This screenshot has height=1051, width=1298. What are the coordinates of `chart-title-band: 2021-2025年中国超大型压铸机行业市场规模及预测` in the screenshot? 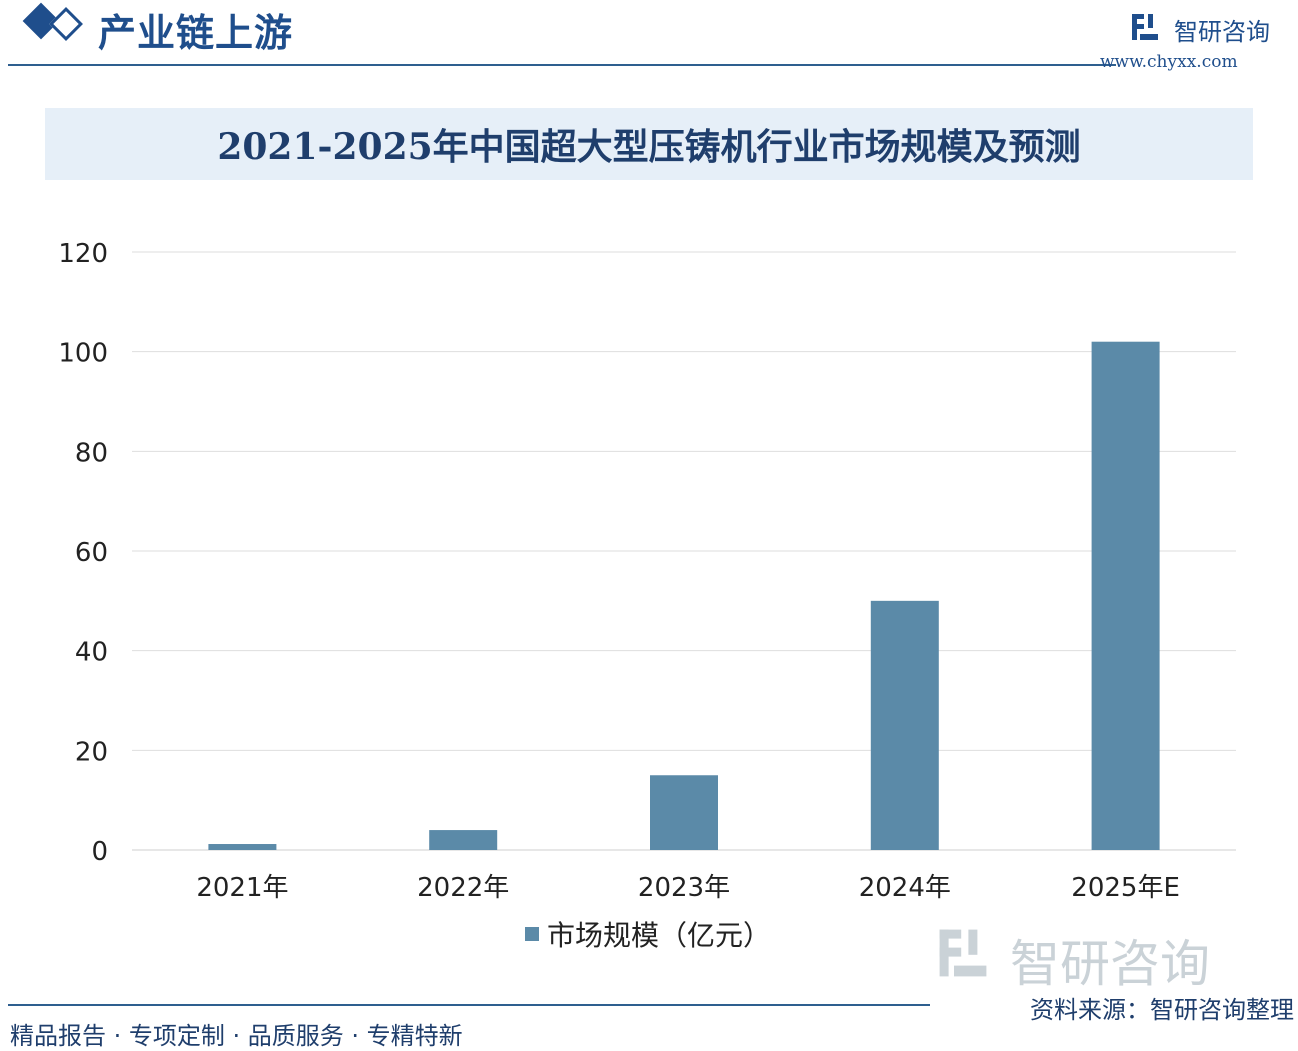 It's located at (649, 144).